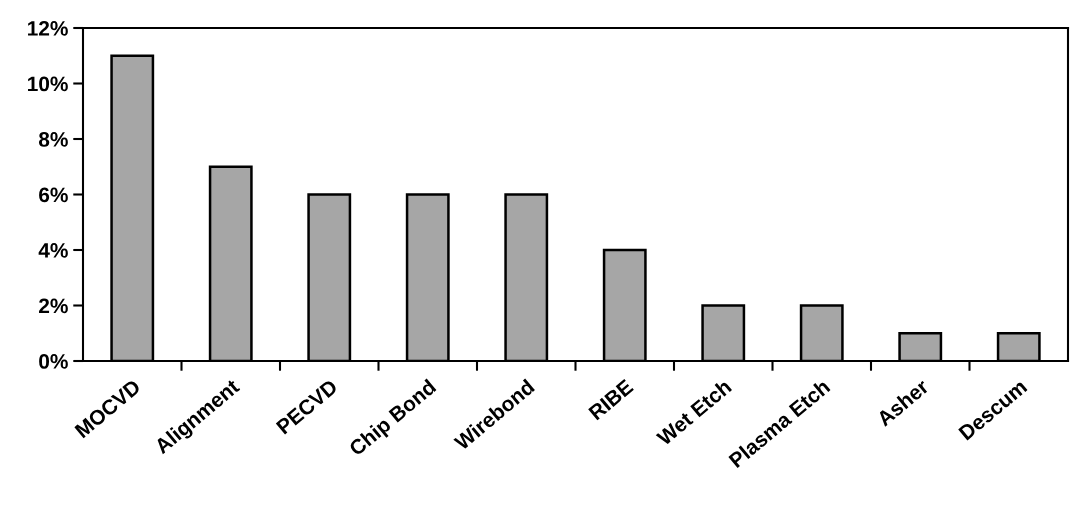  I want to click on y-tick-label: 6%, so click(53, 195).